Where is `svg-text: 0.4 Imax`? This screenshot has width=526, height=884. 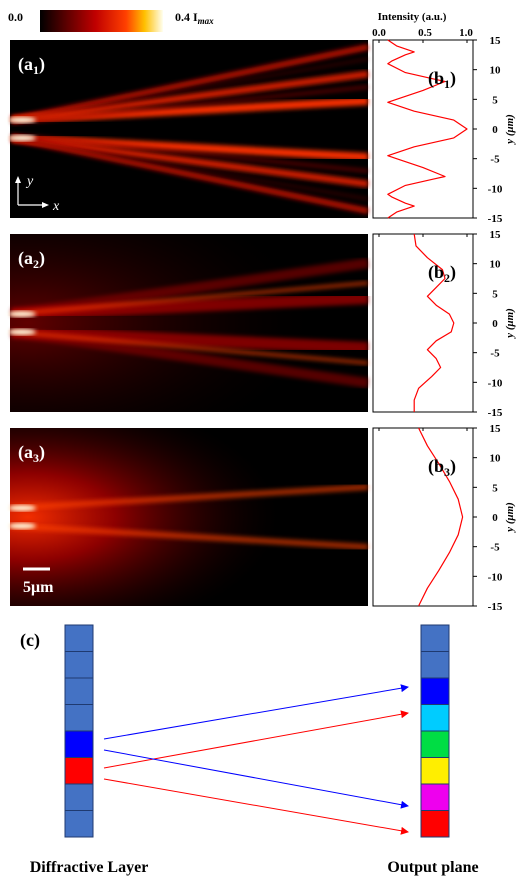
svg-text: 0.4 Imax is located at coordinates (194, 18).